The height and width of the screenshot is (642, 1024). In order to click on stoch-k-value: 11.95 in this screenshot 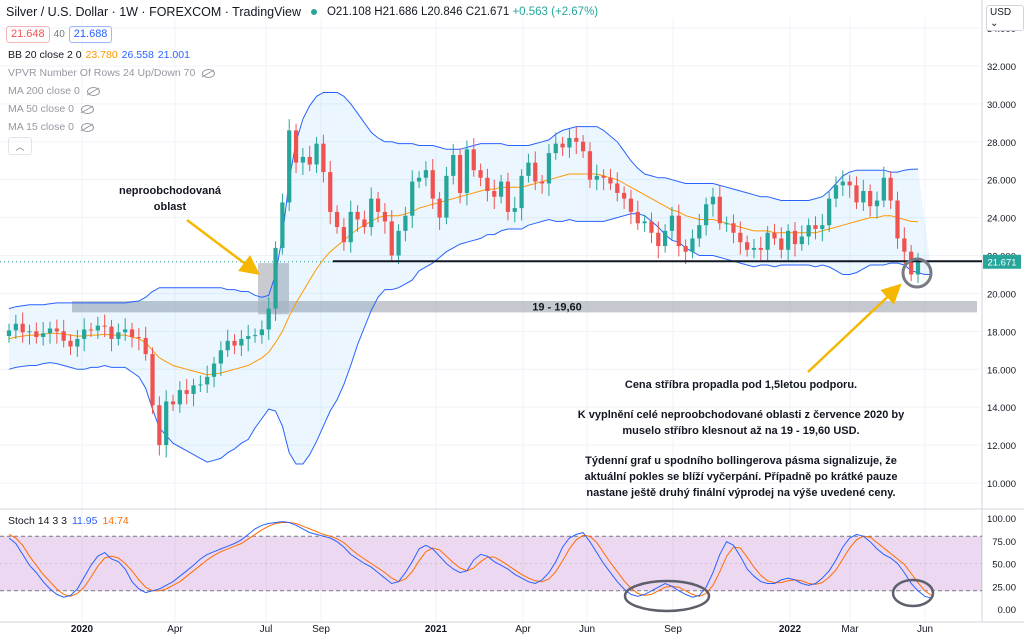, I will do `click(84, 521)`.